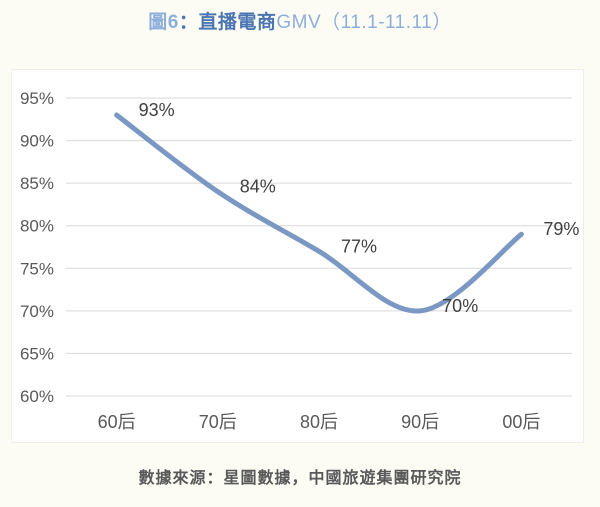 This screenshot has width=600, height=507. I want to click on y-axis-tick-label: 70%, so click(37, 311).